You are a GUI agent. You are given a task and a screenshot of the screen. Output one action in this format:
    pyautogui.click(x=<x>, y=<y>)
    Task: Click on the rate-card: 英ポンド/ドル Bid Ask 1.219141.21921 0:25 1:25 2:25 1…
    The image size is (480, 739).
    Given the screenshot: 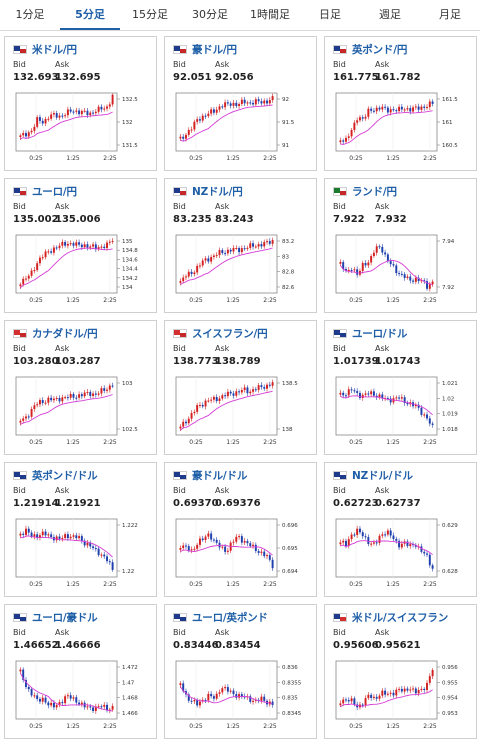 What is the action you would take?
    pyautogui.click(x=80, y=529)
    